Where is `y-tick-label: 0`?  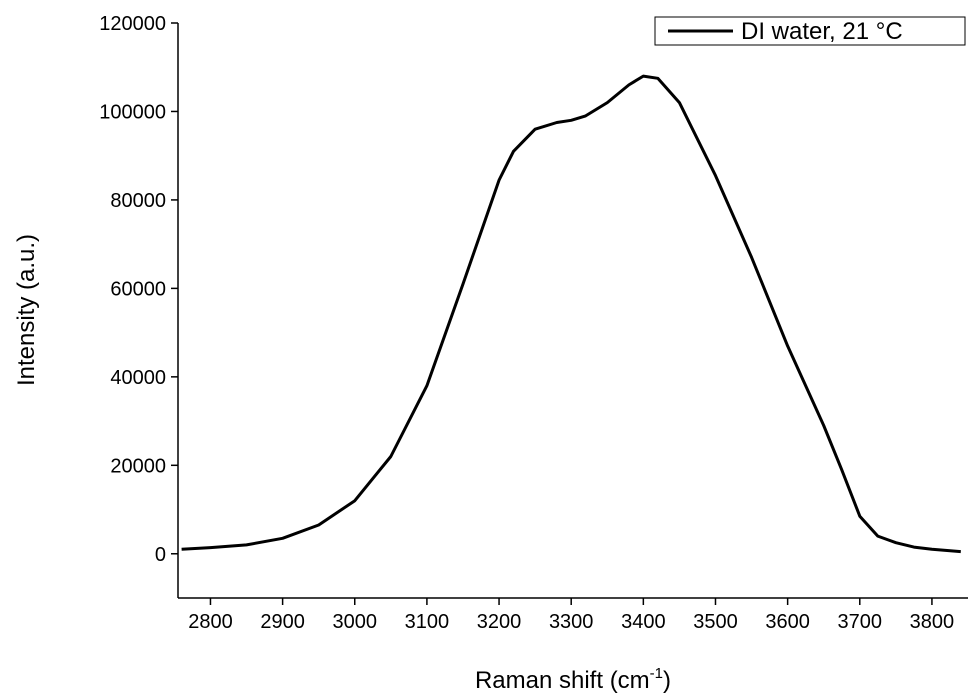
y-tick-label: 0 is located at coordinates (160, 555).